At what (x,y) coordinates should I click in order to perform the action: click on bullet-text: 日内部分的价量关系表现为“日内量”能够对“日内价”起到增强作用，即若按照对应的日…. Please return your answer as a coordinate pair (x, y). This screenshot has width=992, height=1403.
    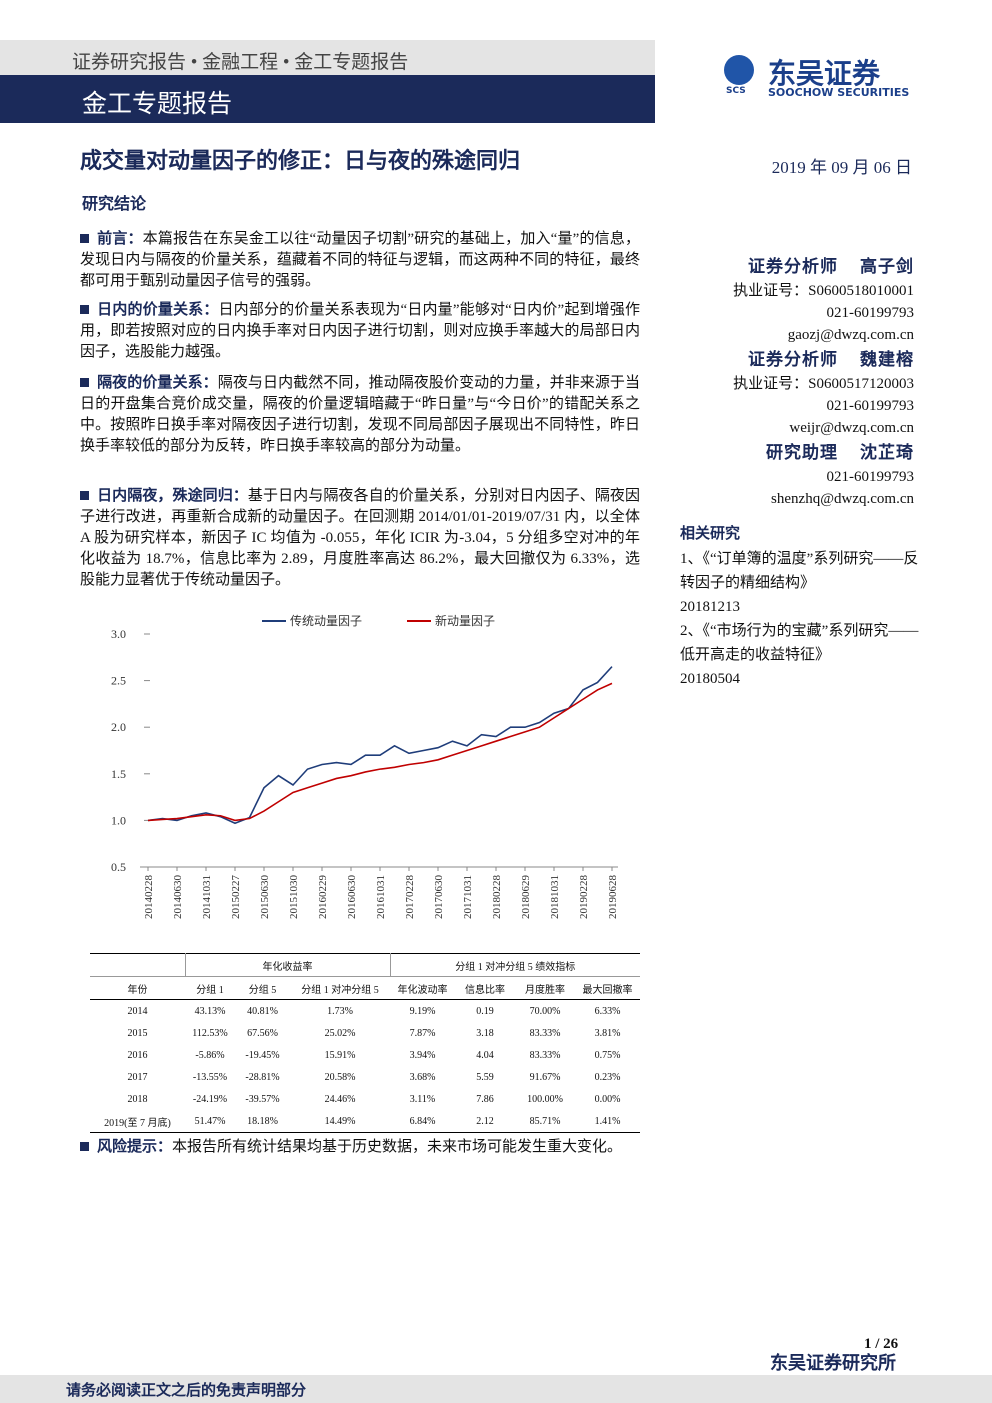
    Looking at the image, I should click on (360, 331).